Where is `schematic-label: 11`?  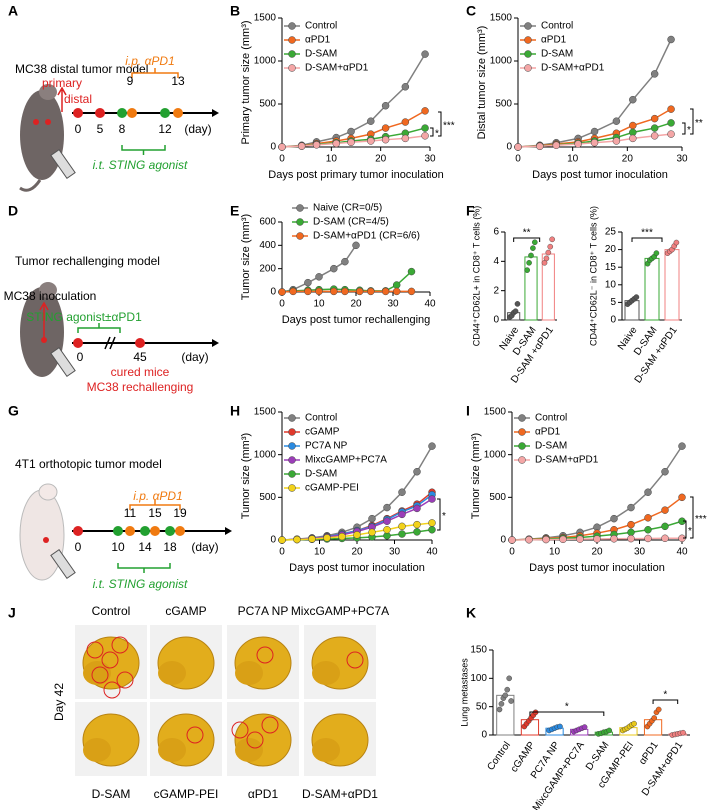
schematic-label: 11 is located at coordinates (130, 513).